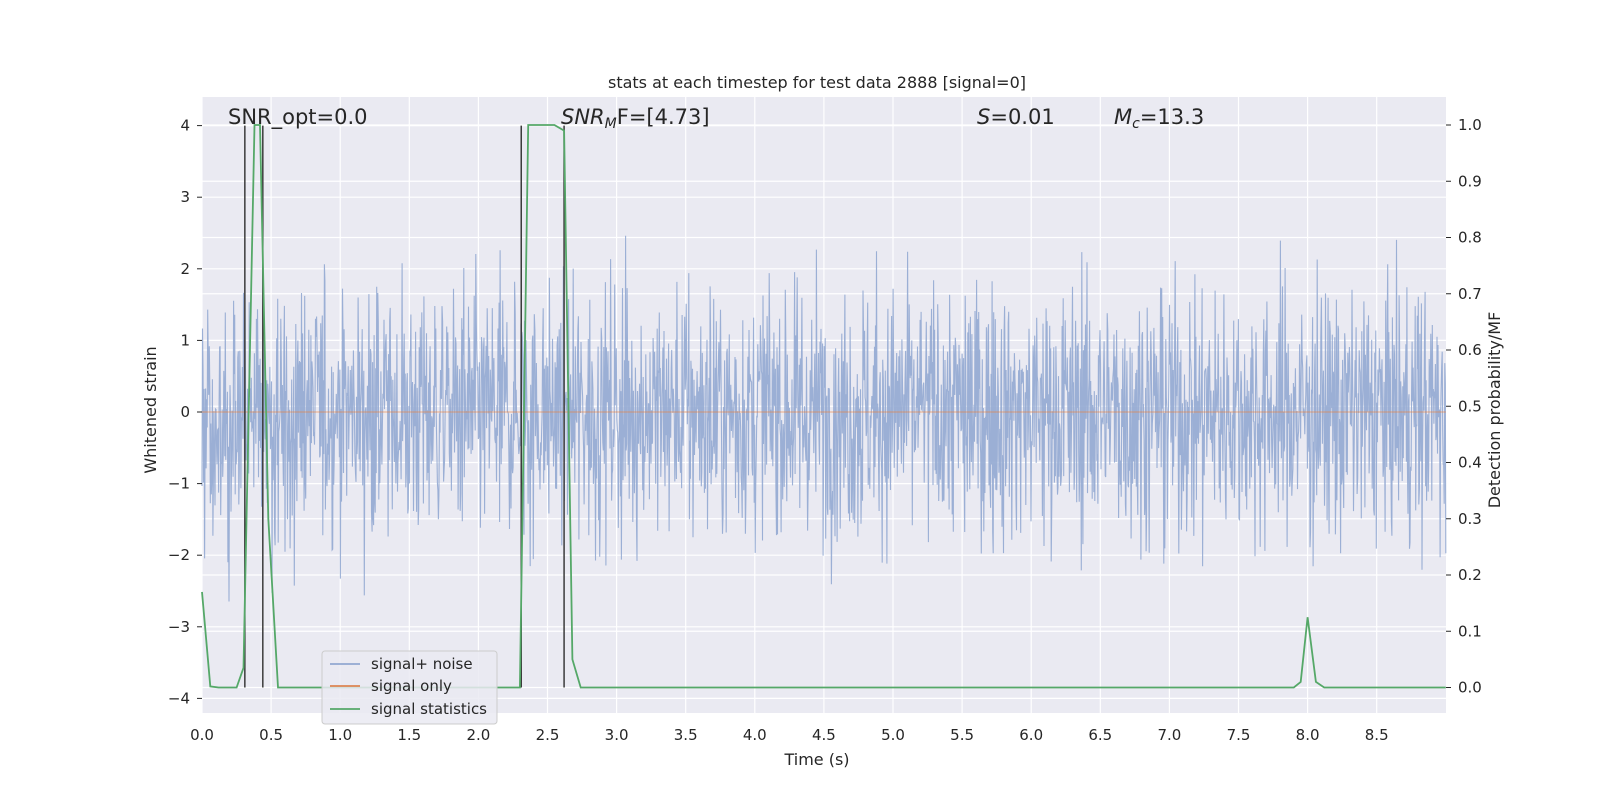  I want to click on y-tick-label: 2, so click(185, 269).